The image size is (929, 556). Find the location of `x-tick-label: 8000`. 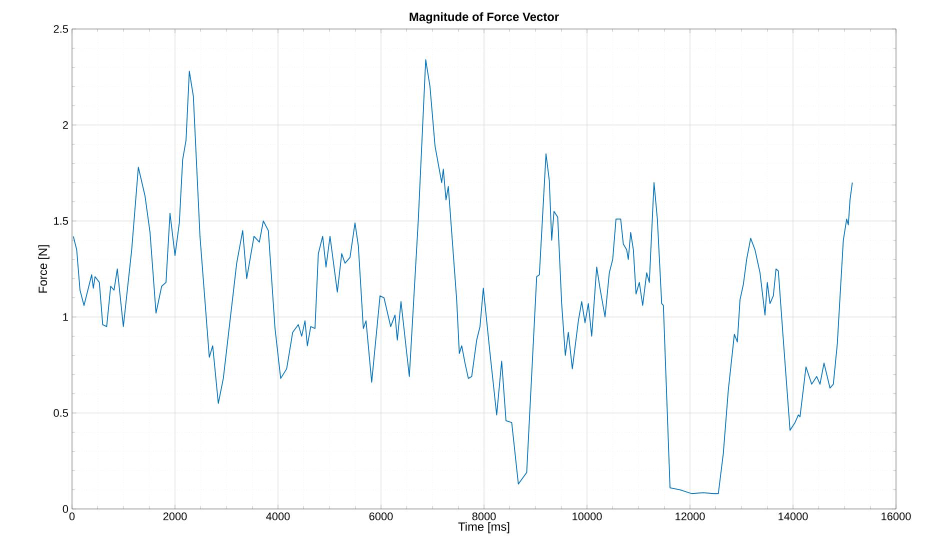

x-tick-label: 8000 is located at coordinates (484, 516).